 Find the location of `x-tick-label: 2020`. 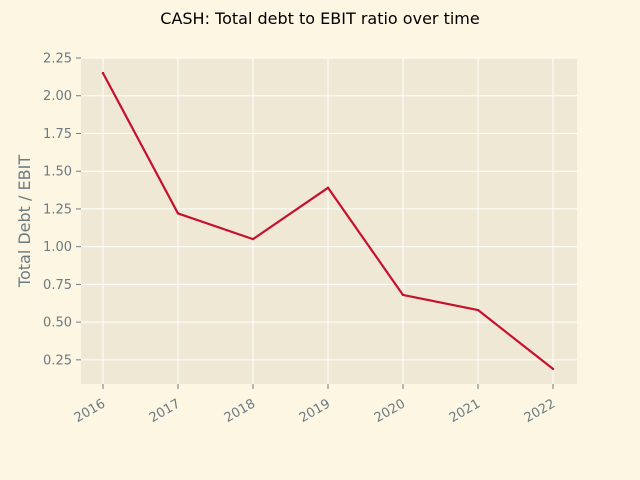

x-tick-label: 2020 is located at coordinates (390, 411).